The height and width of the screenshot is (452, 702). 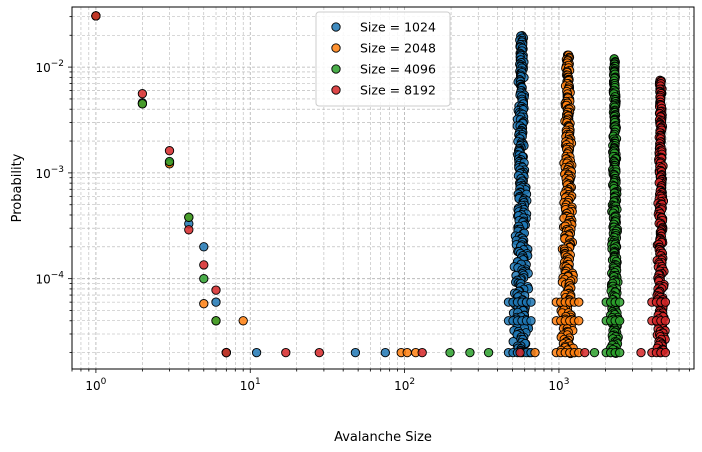 What do you see at coordinates (49, 173) in the screenshot?
I see `y-tick-label: 10⁻³` at bounding box center [49, 173].